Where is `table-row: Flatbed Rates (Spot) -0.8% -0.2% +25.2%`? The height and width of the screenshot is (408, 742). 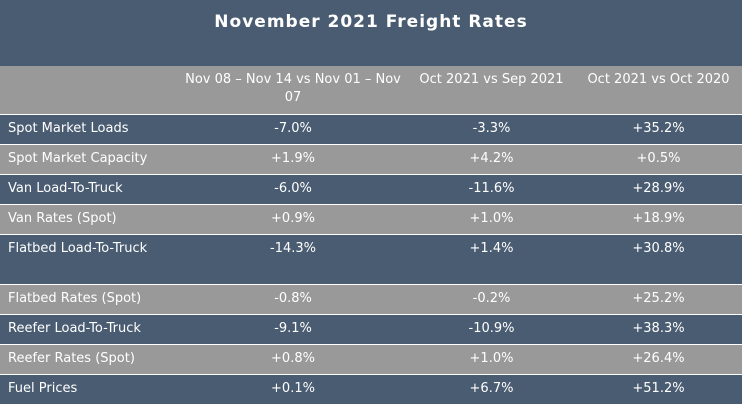 table-row: Flatbed Rates (Spot) -0.8% -0.2% +25.2% is located at coordinates (371, 299).